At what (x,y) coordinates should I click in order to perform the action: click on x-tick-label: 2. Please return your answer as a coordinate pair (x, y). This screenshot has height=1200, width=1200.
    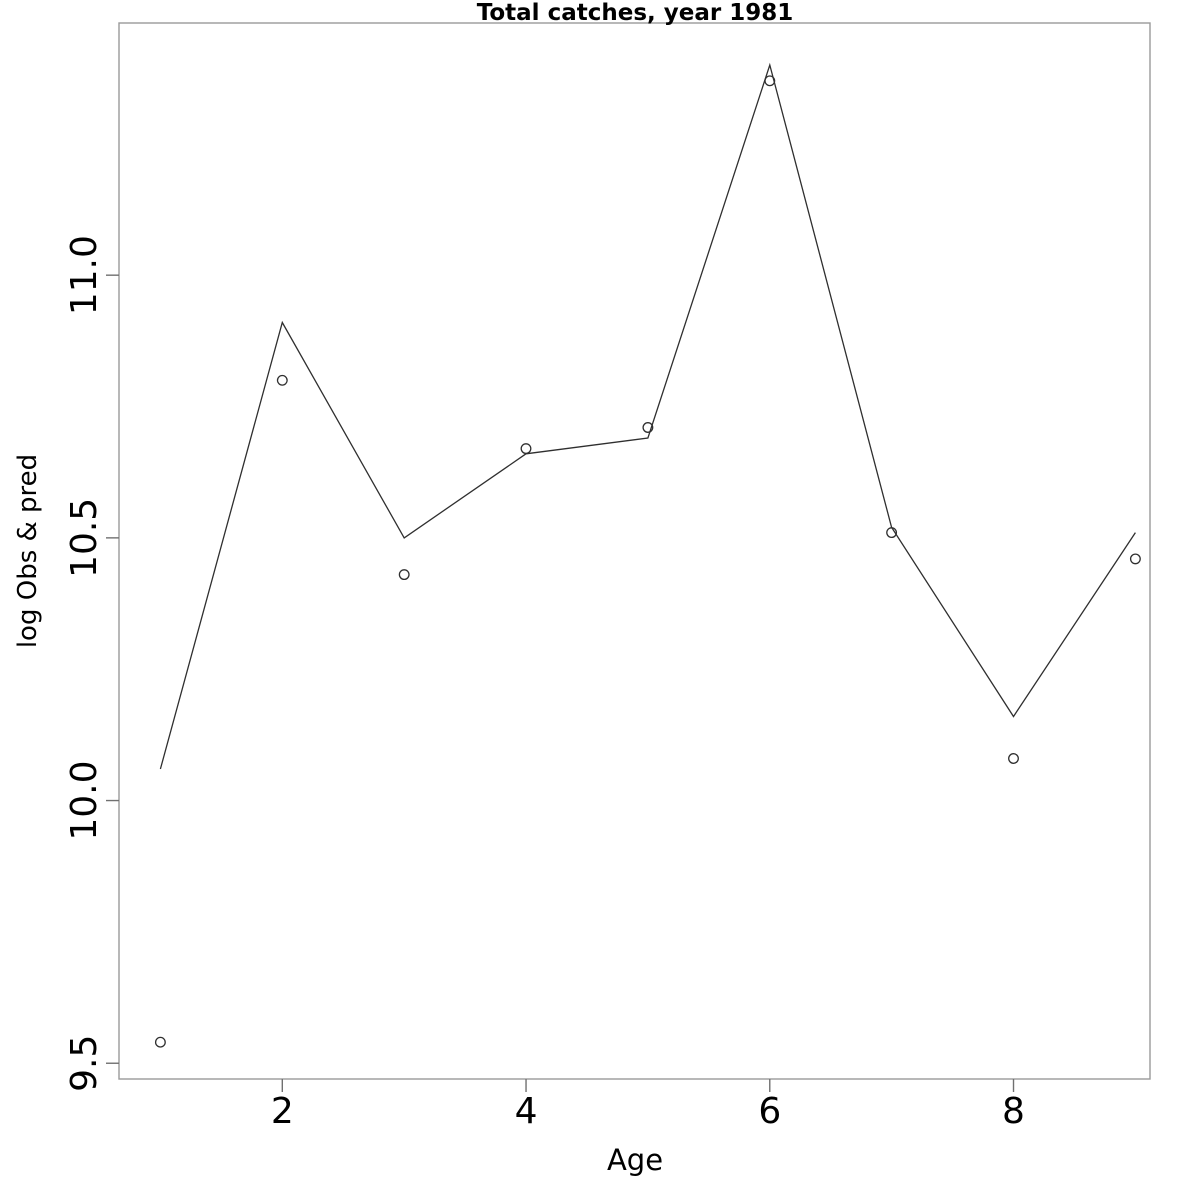
    Looking at the image, I should click on (282, 1111).